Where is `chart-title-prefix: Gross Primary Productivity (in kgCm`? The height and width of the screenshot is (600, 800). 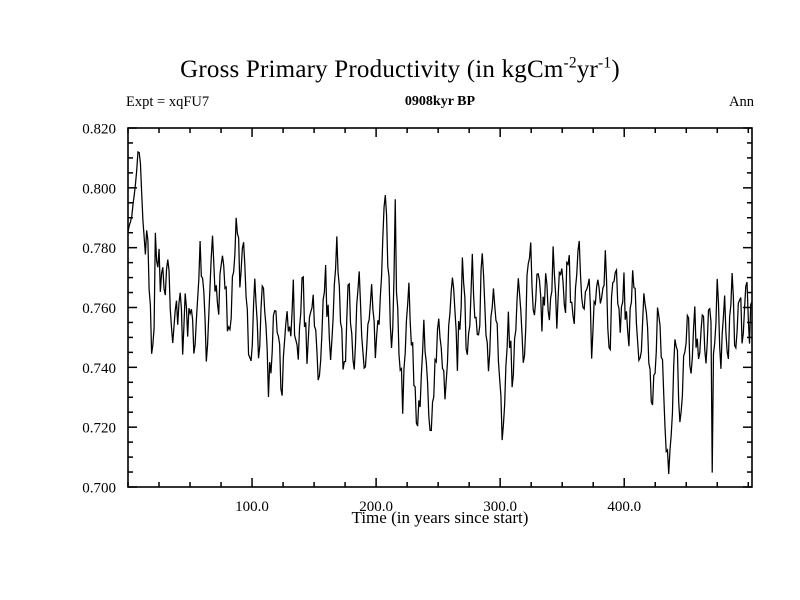 chart-title-prefix: Gross Primary Productivity (in kgCm is located at coordinates (372, 69).